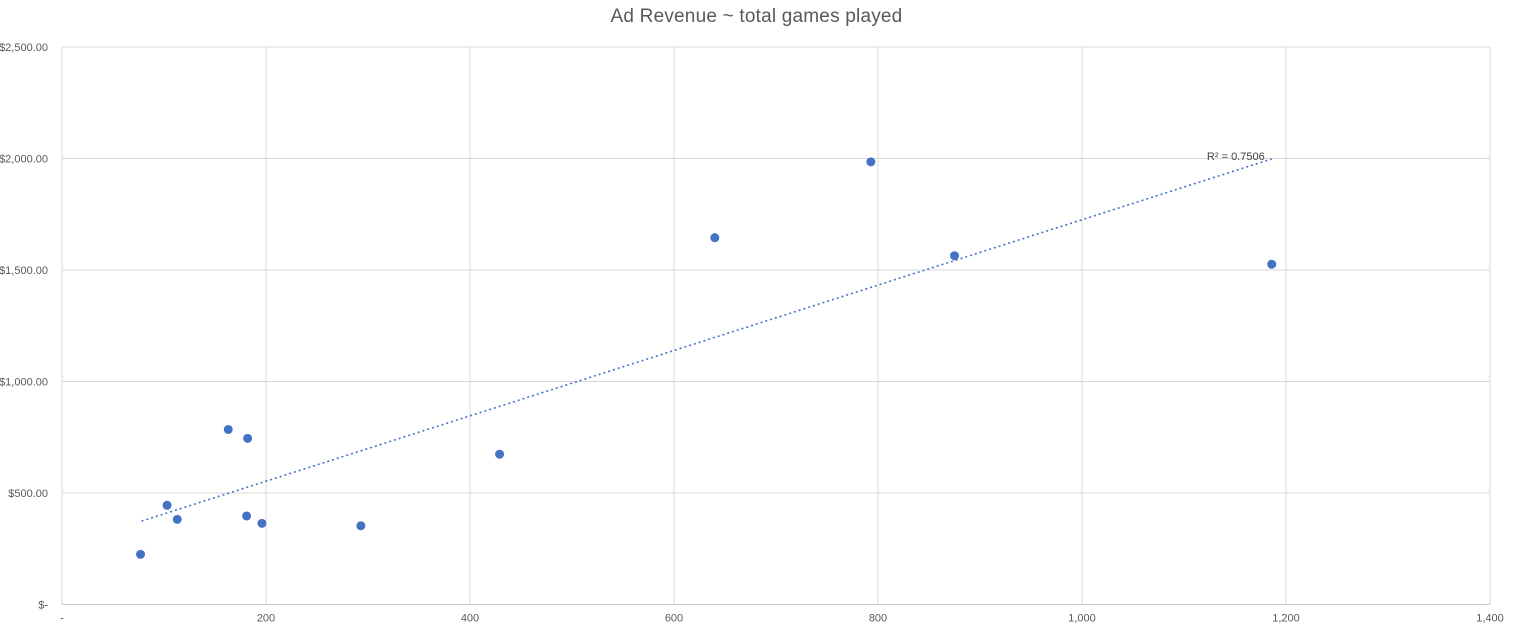 This screenshot has width=1513, height=635. I want to click on x-tick-label: 600, so click(674, 619).